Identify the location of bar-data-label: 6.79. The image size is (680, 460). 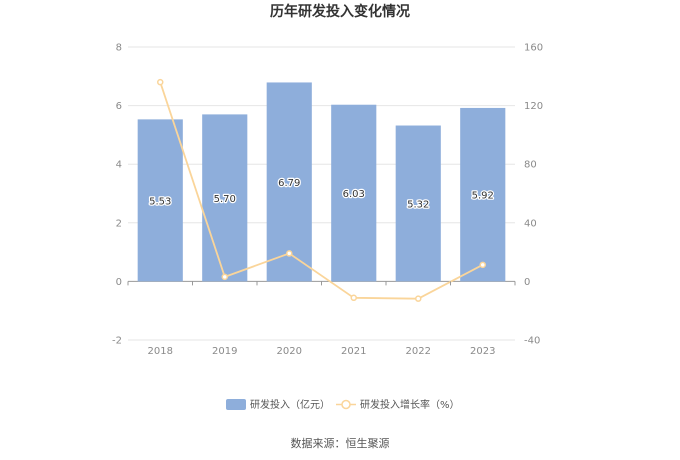
(289, 183).